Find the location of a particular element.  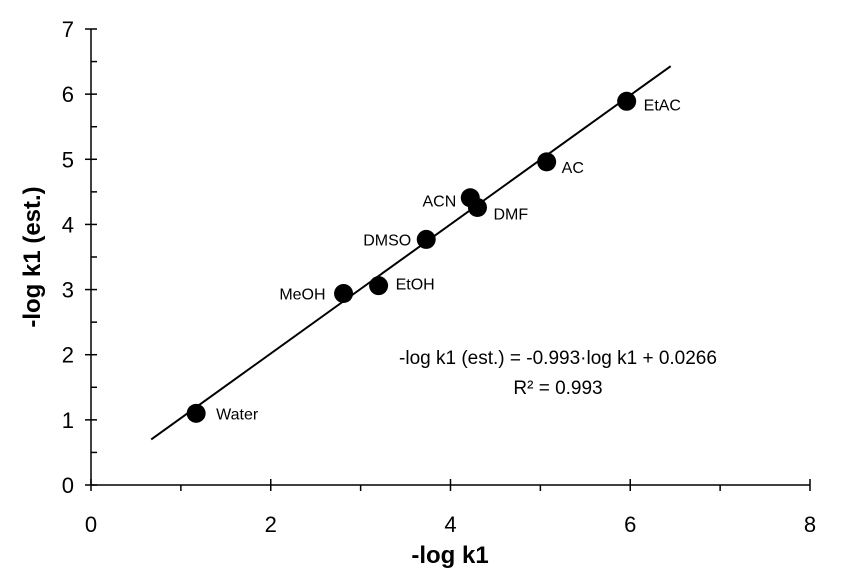

point-label: EtOH is located at coordinates (415, 285).